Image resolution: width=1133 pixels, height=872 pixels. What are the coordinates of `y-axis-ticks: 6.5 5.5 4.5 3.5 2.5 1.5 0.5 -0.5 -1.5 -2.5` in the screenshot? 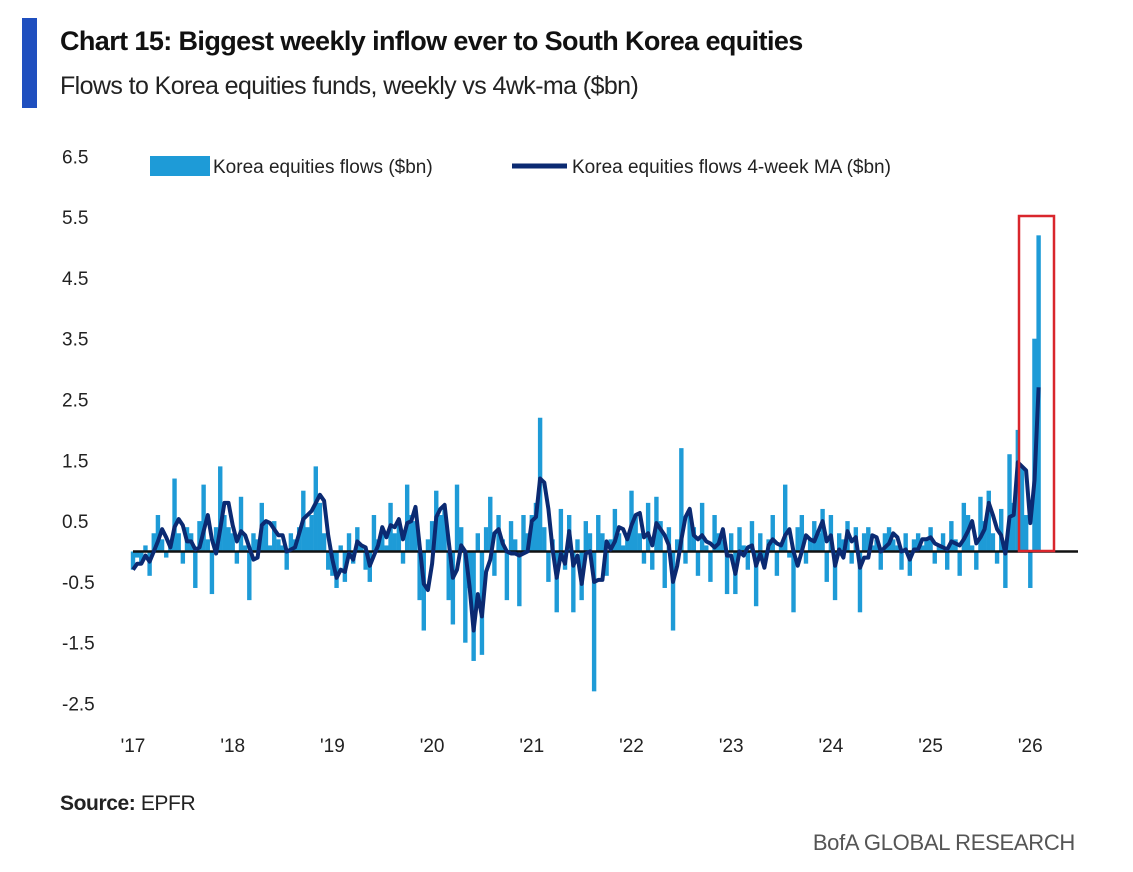 It's located at (78, 431).